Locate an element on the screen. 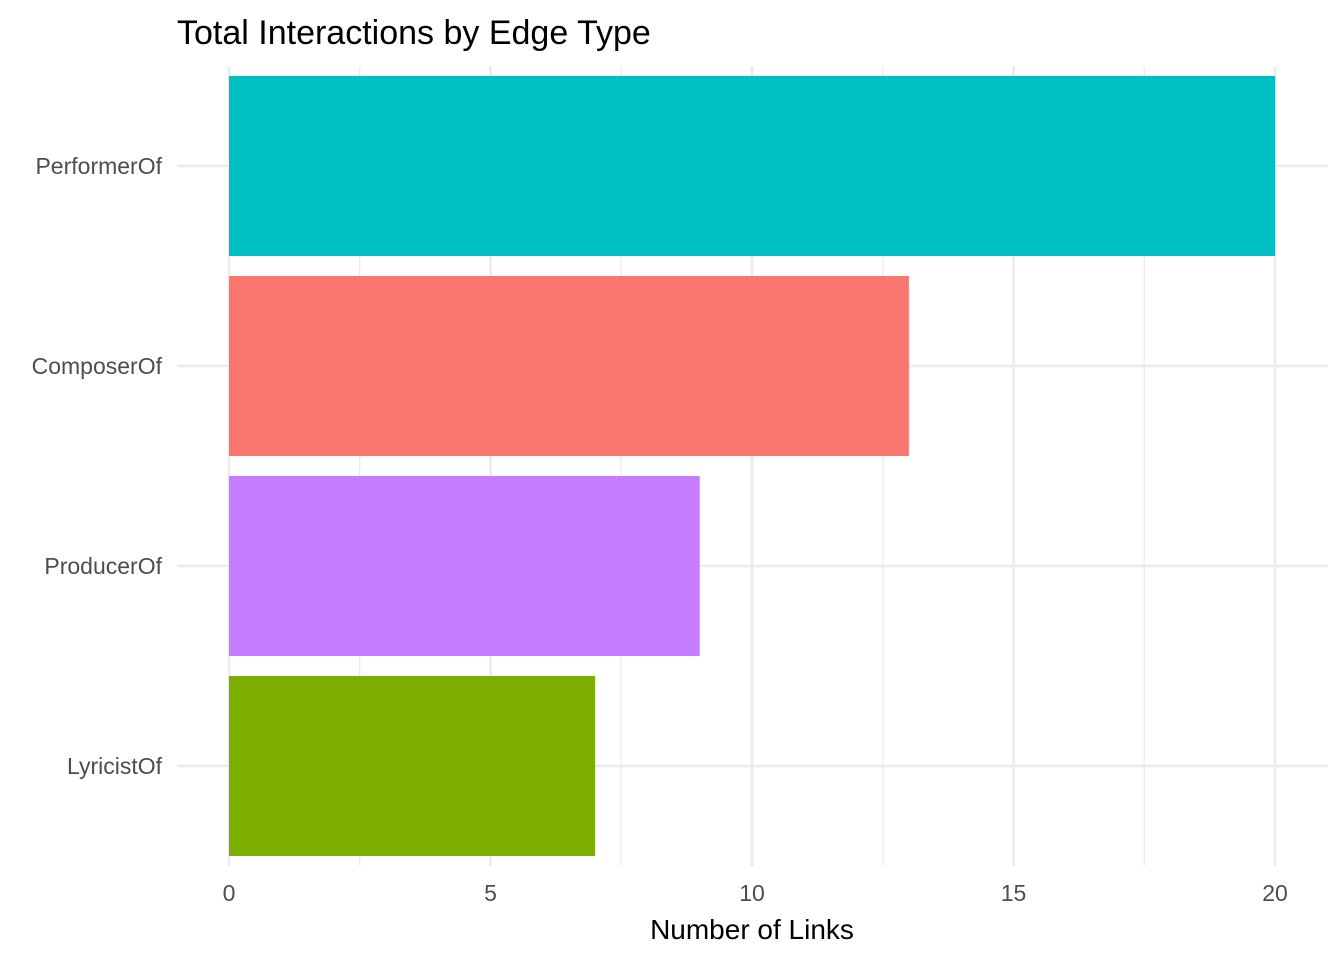 This screenshot has height=965, width=1344. y-tick-label-producerof: ProducerOf is located at coordinates (103, 566).